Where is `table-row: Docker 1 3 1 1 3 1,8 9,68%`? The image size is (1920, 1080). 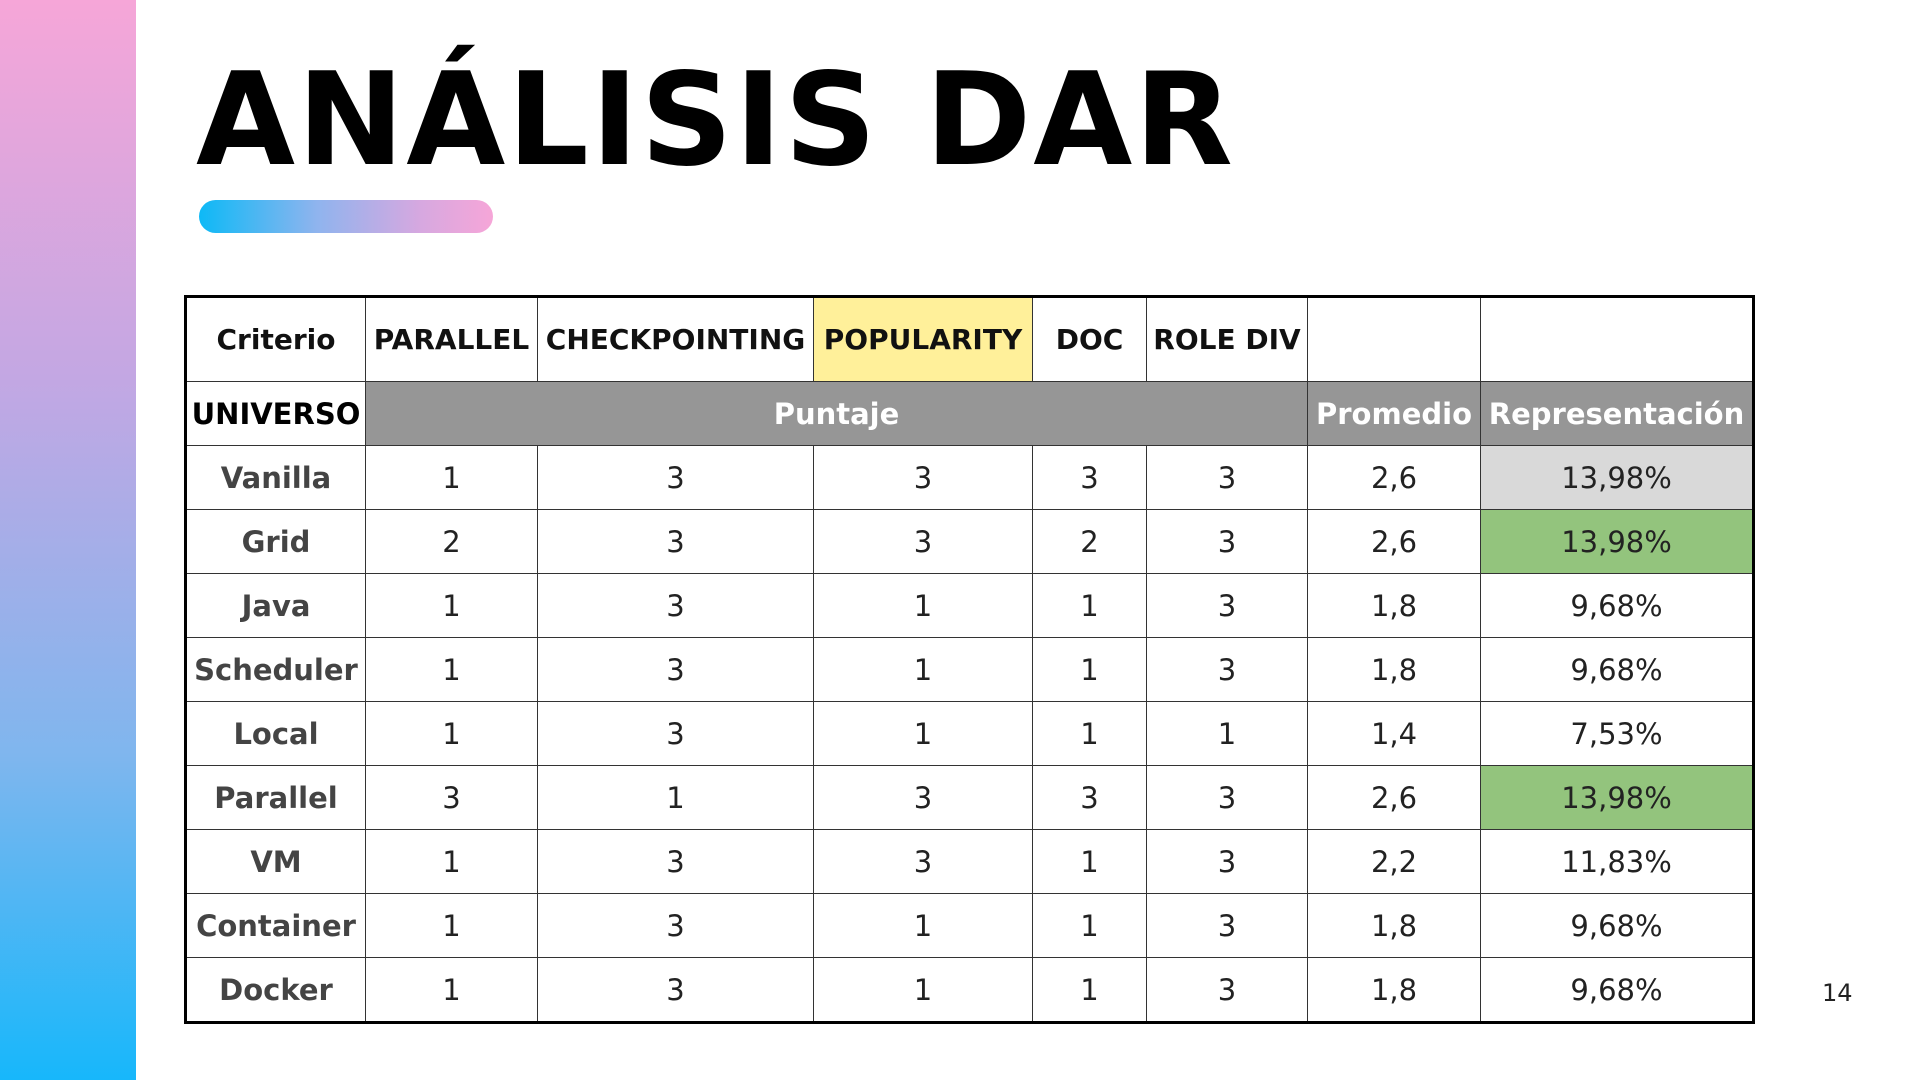 table-row: Docker 1 3 1 1 3 1,8 9,68% is located at coordinates (969, 990).